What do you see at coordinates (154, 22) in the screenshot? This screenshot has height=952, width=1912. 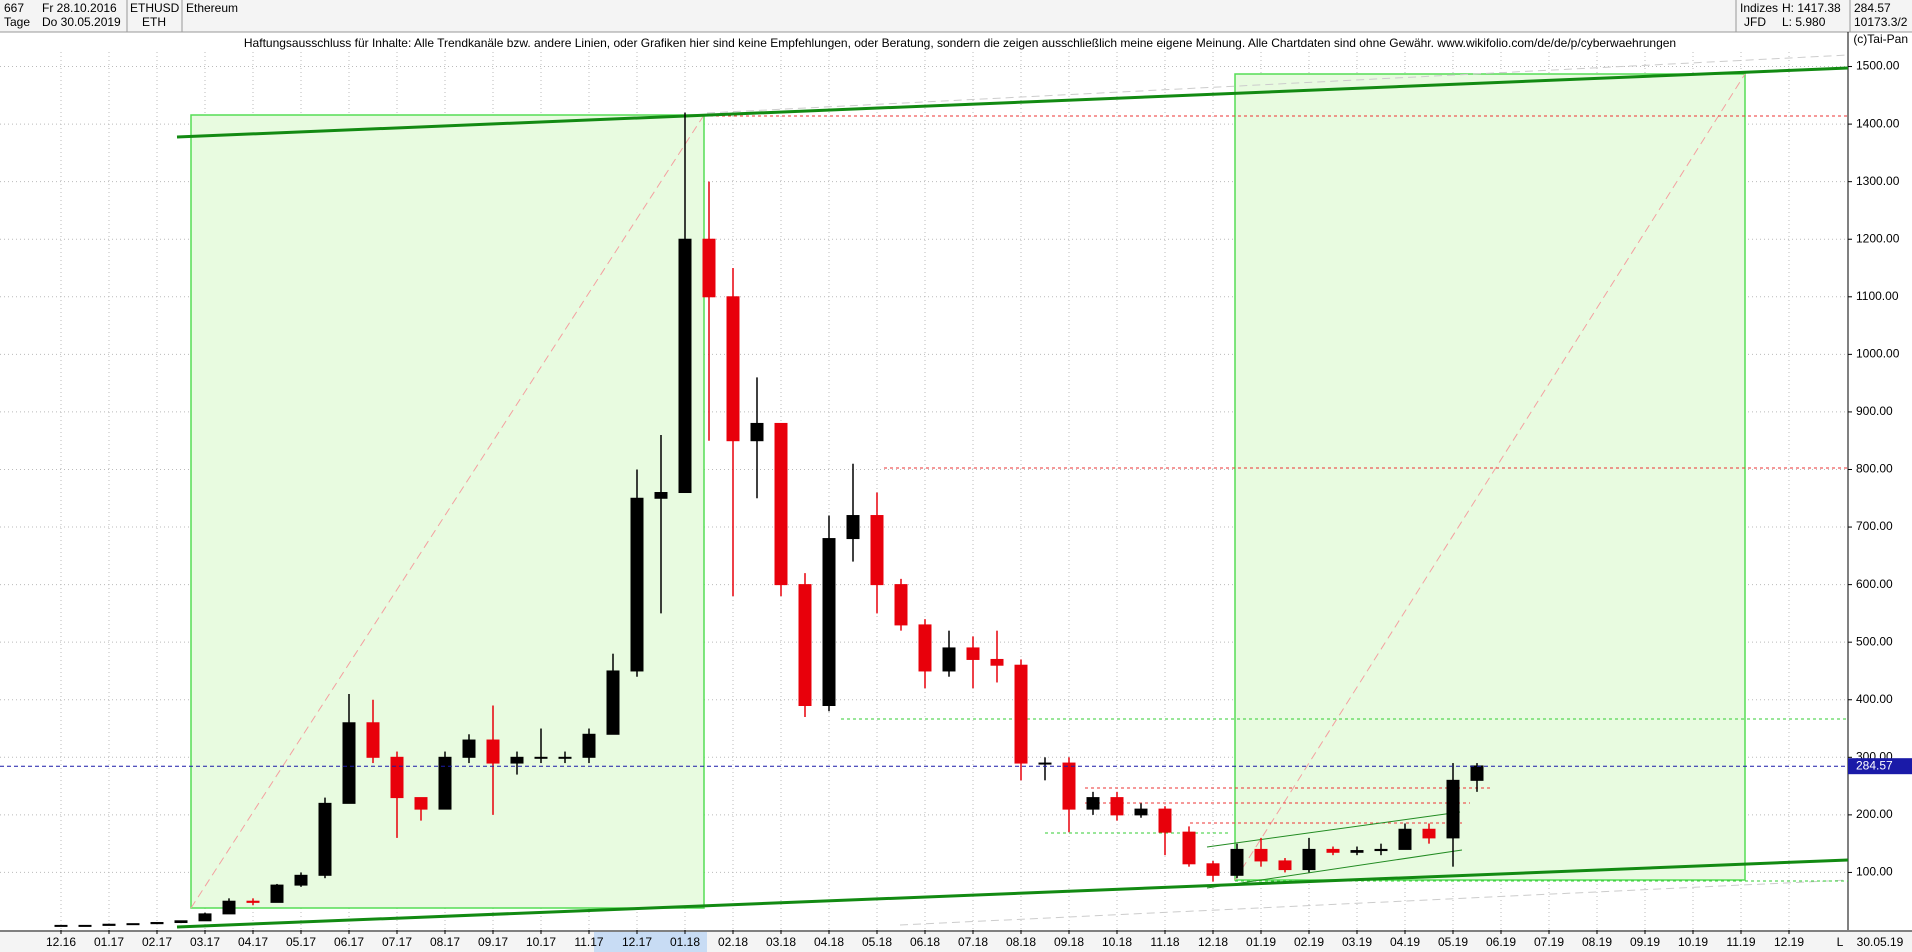 I see `symbol-short: ETH` at bounding box center [154, 22].